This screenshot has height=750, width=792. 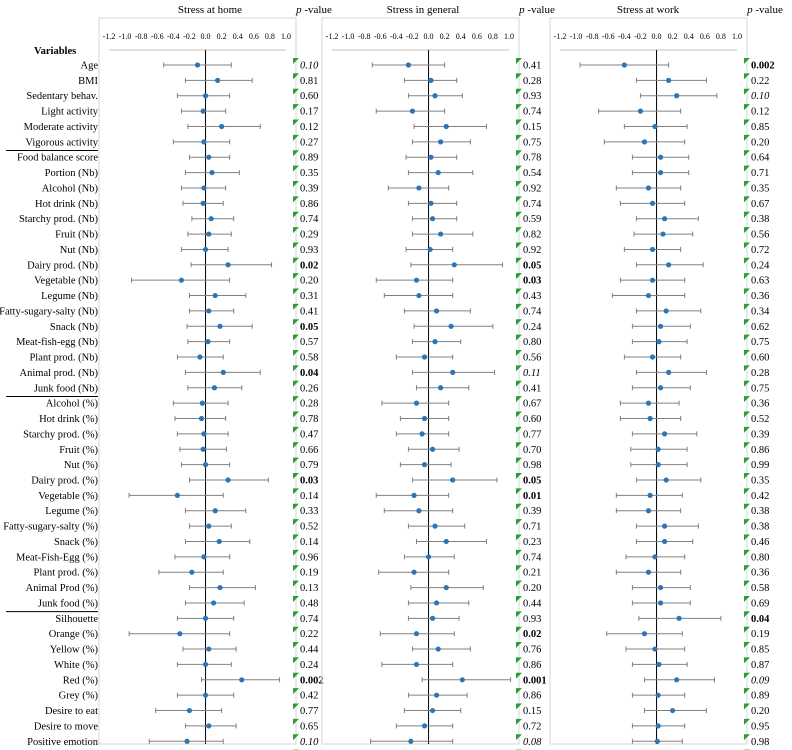 What do you see at coordinates (532, 388) in the screenshot?
I see `p-value: 0.41` at bounding box center [532, 388].